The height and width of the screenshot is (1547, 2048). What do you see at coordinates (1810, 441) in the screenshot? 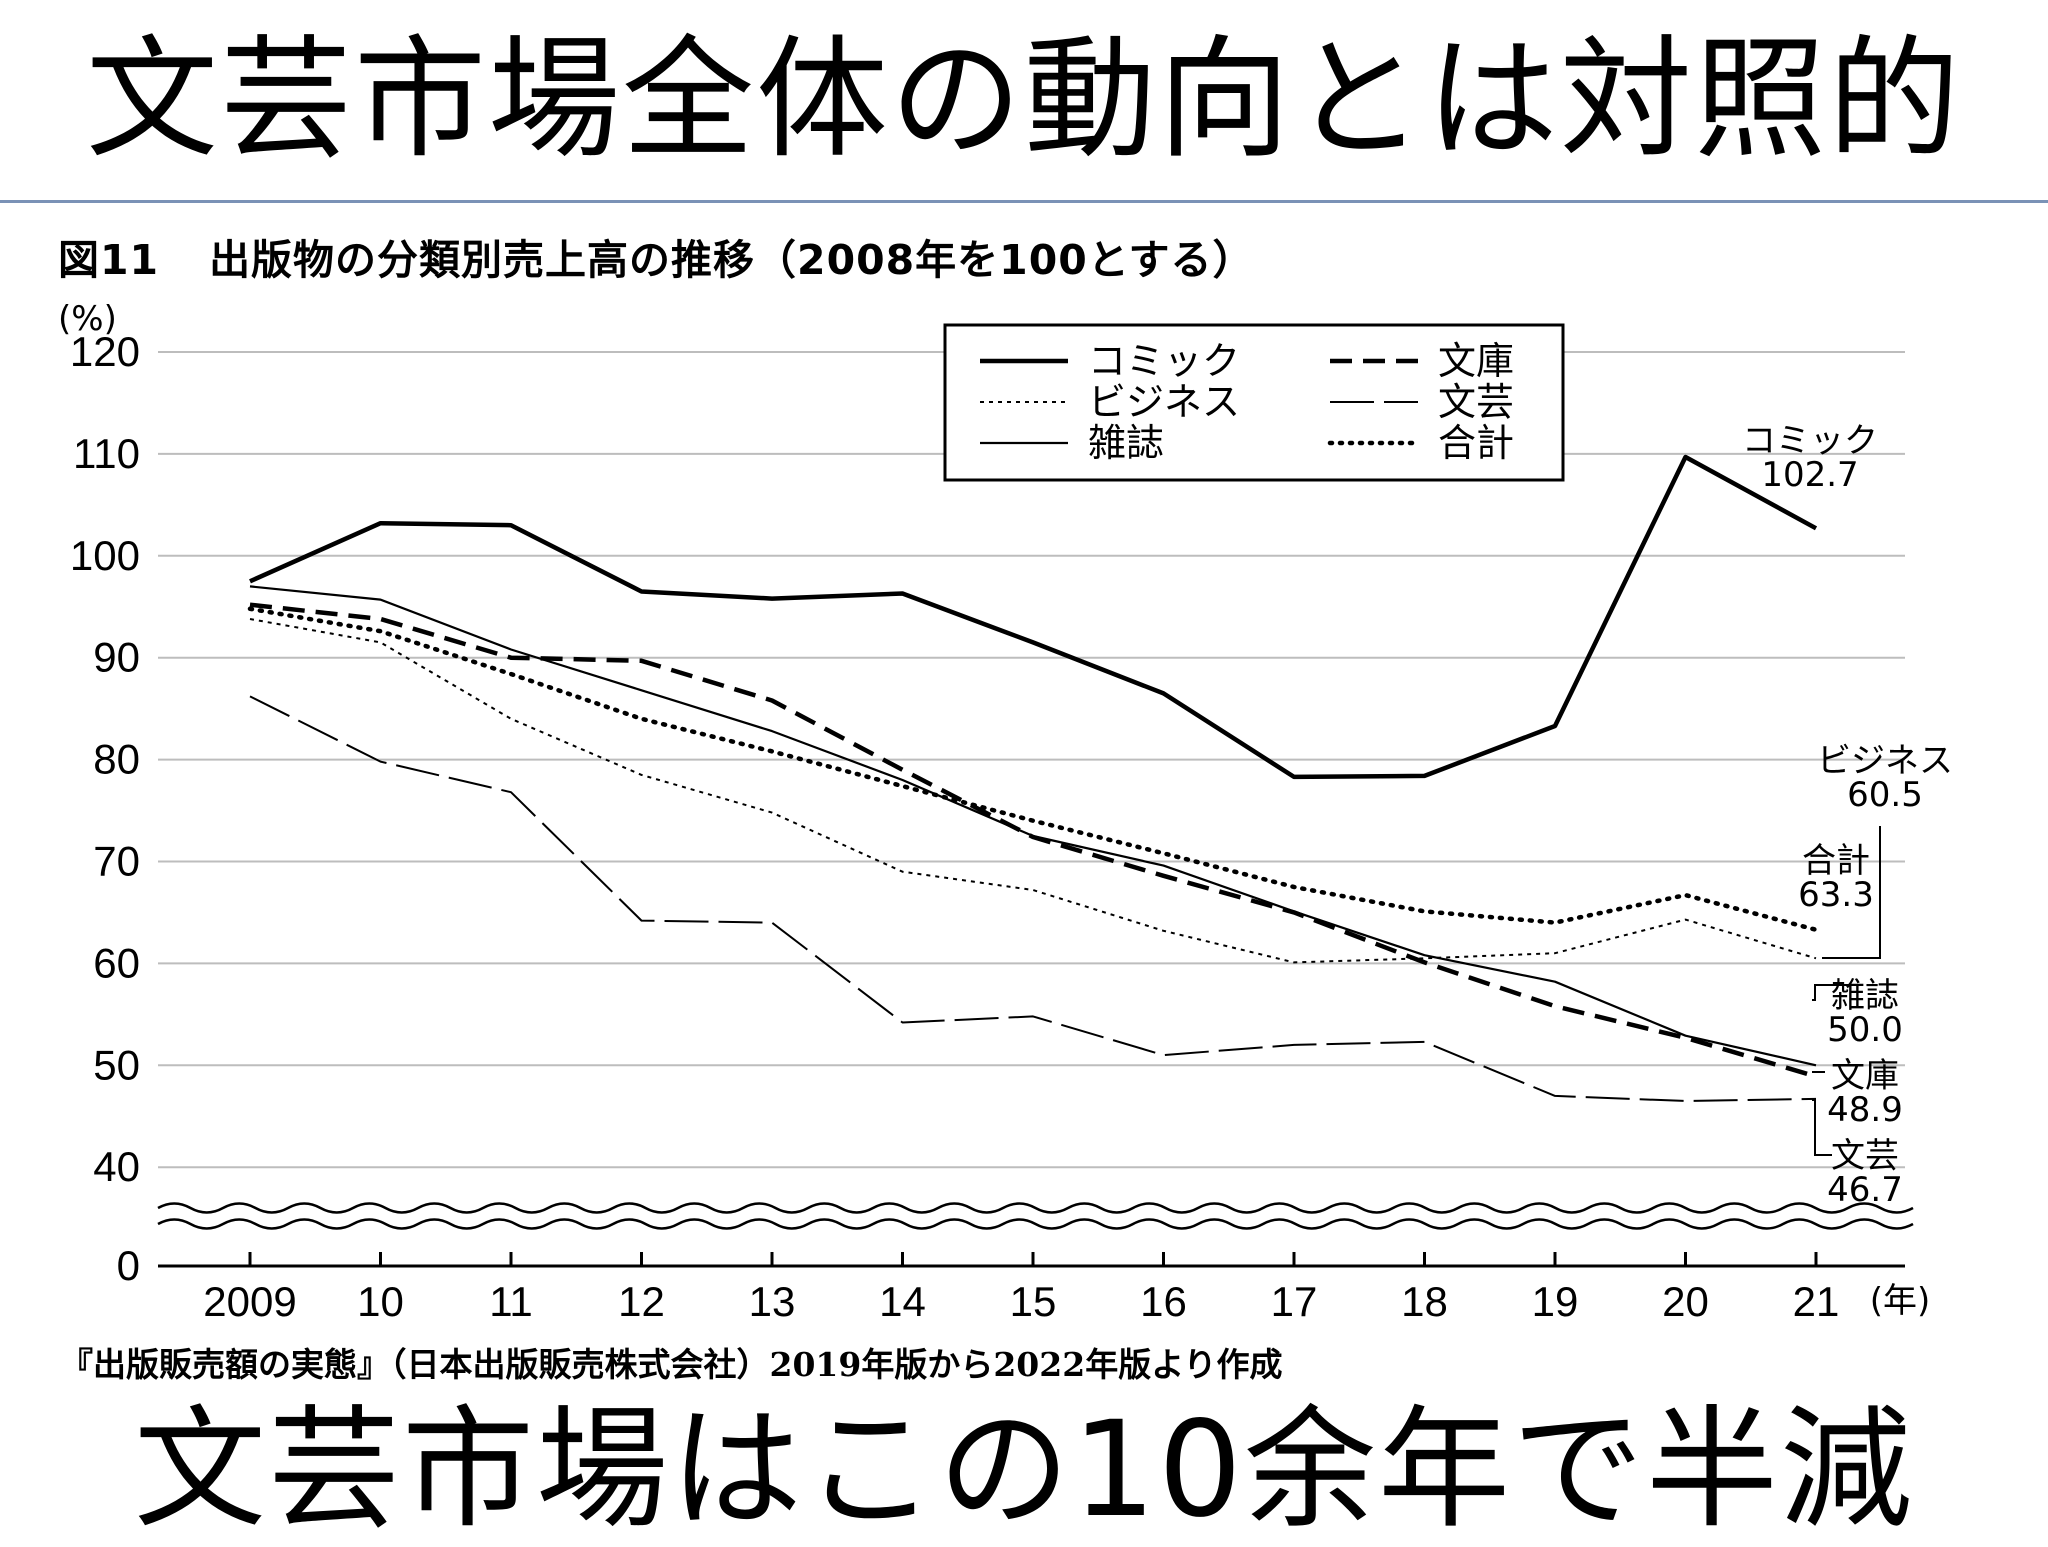
I see `end-label-name: コミック` at bounding box center [1810, 441].